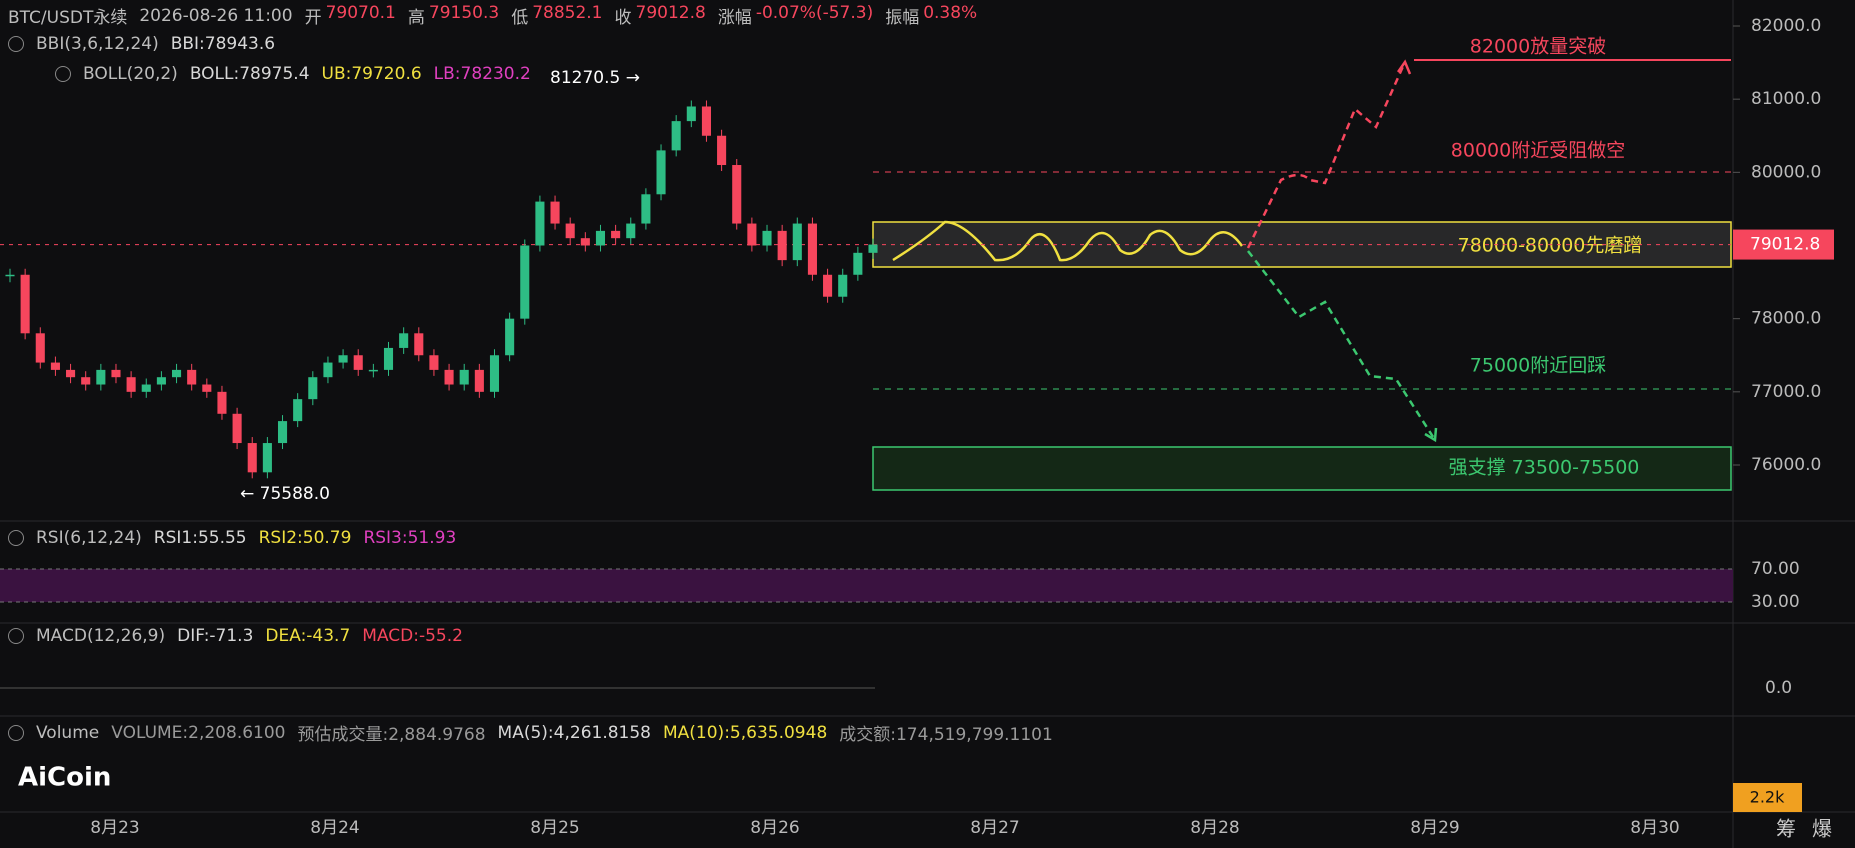 This screenshot has width=1855, height=848. Describe the element at coordinates (308, 636) in the screenshot. I see `indicator-value: DEA:-43.7` at that location.